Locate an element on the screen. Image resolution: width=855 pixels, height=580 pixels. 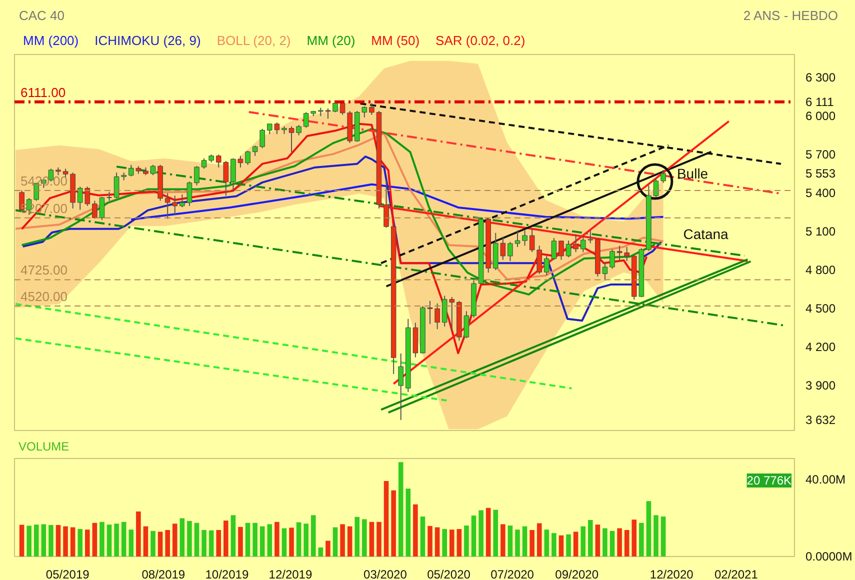
text: ICHIMOKU (26, 9) is located at coordinates (147, 40).